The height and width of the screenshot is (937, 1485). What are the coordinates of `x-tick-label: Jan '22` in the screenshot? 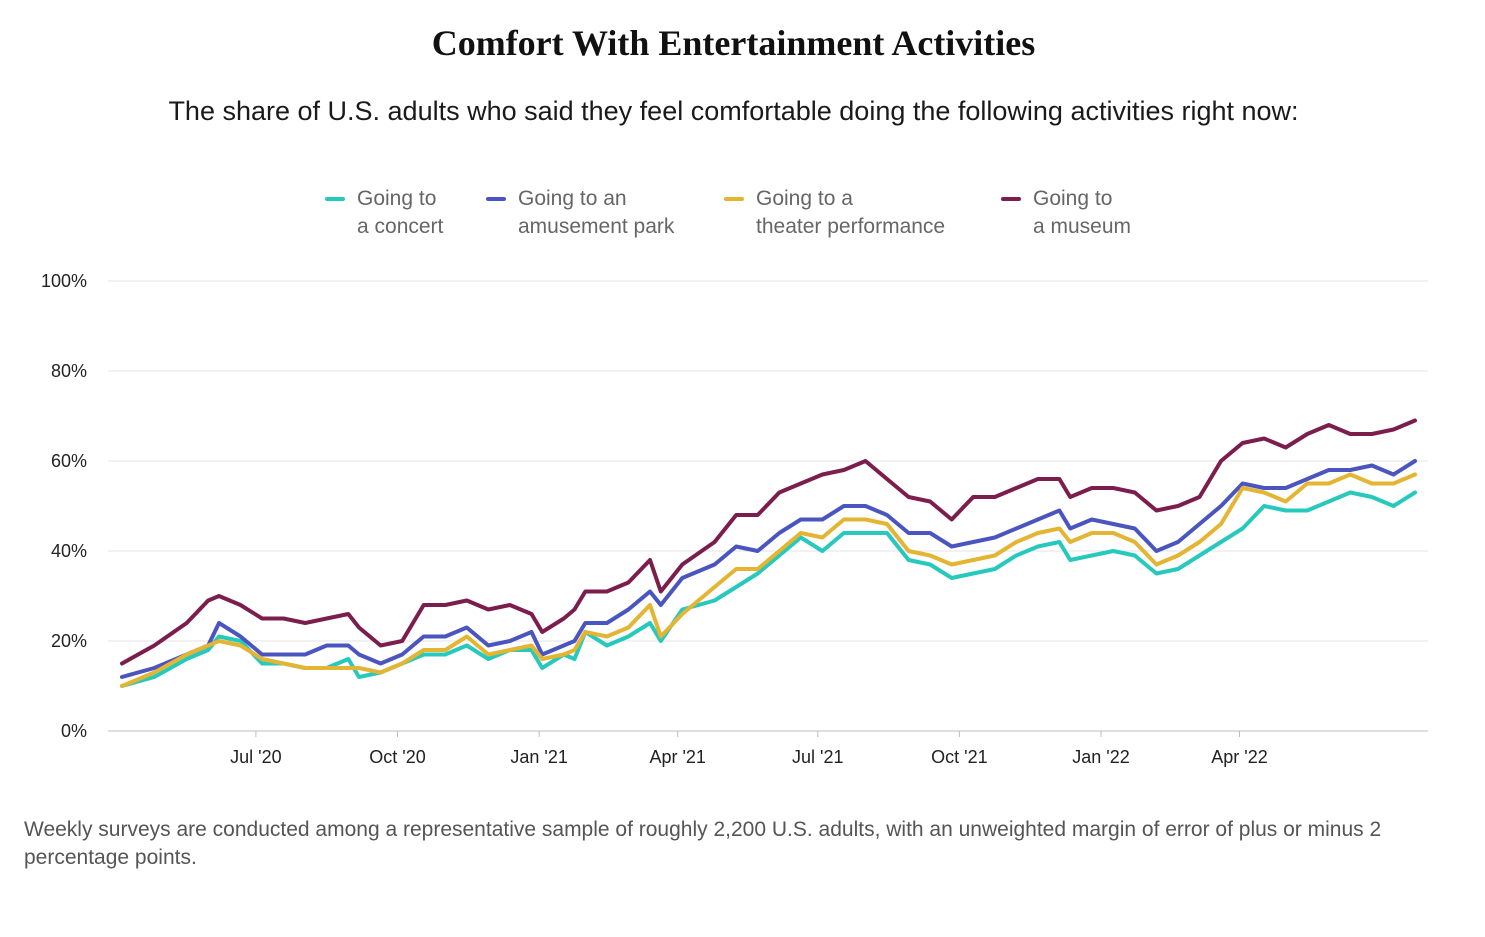 It's located at (1100, 757).